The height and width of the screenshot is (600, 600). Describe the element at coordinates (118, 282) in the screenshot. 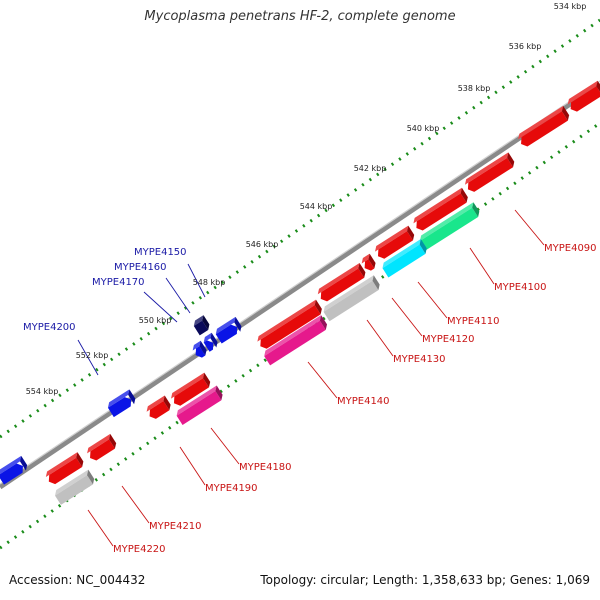

I see `gene-label-forward: MYPE4170` at that location.